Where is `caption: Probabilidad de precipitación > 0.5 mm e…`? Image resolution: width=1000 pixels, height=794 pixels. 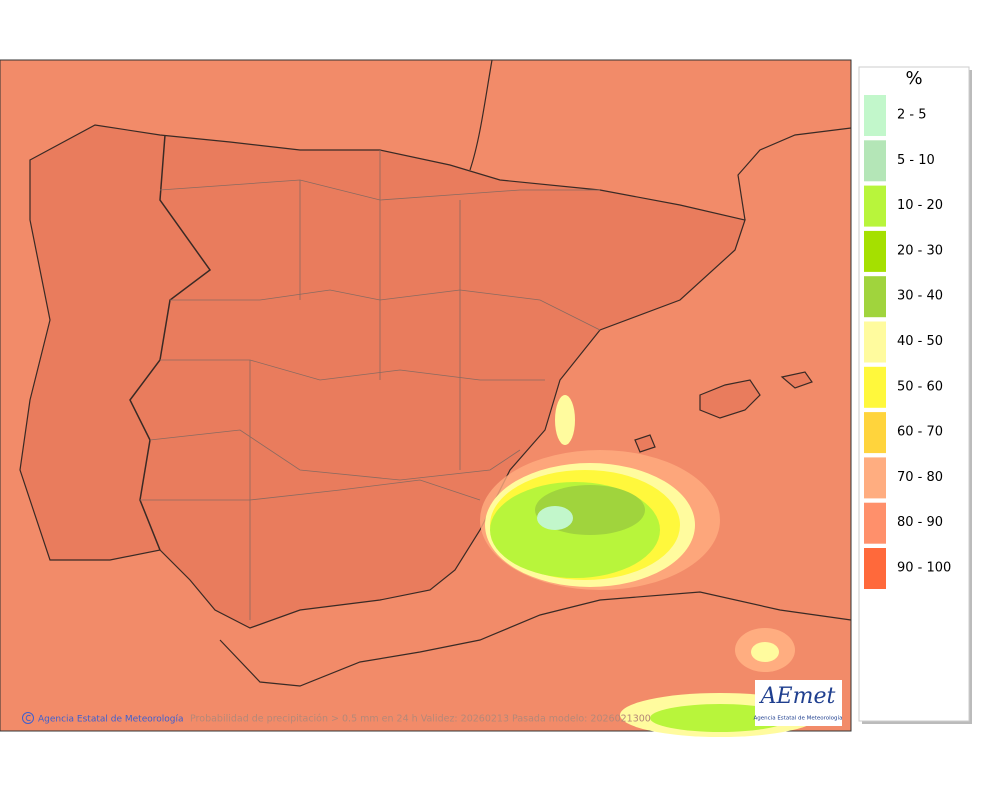
caption: Probabilidad de precipitación > 0.5 mm e… is located at coordinates (420, 719).